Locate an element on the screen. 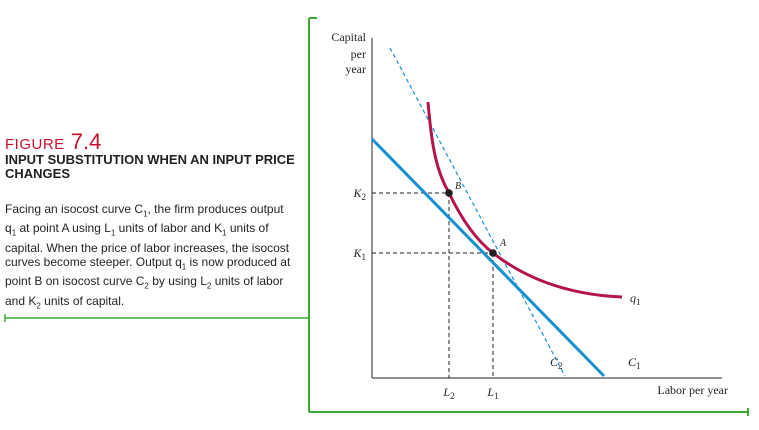 This screenshot has width=759, height=430. point-a-label: A is located at coordinates (503, 243).